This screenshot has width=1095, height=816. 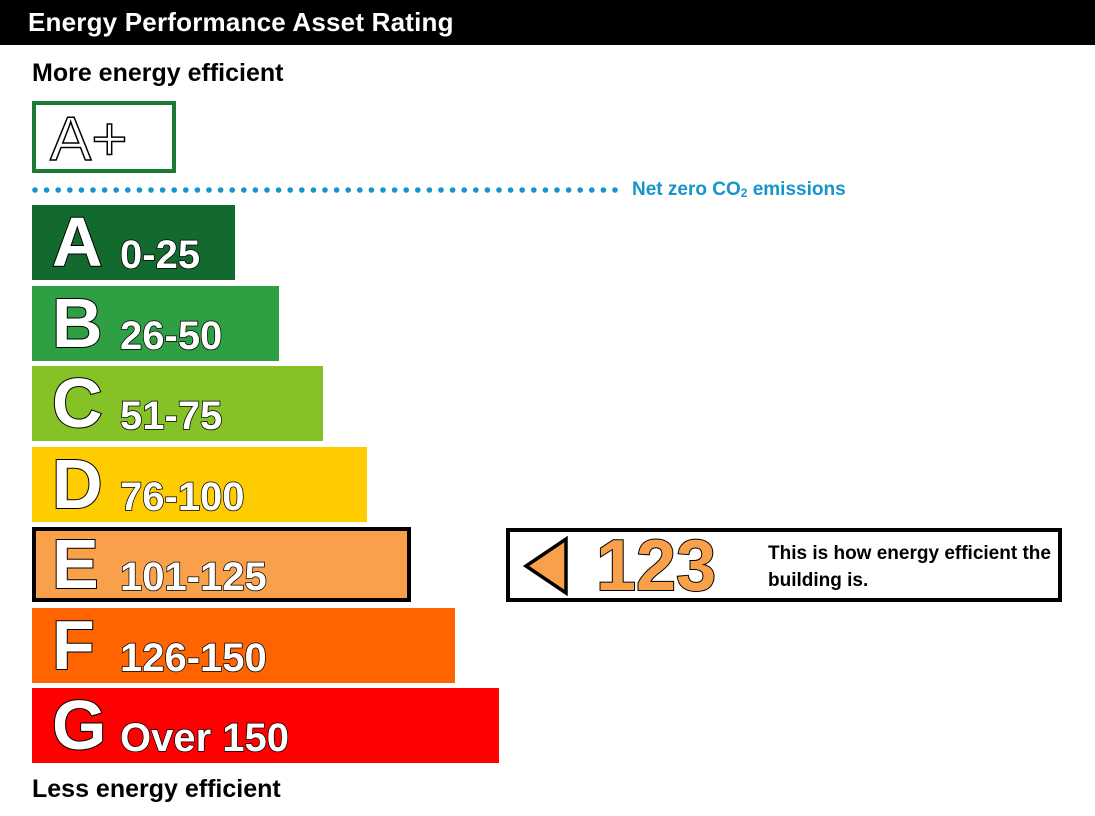 What do you see at coordinates (241, 22) in the screenshot?
I see `page-title: Energy Performance Asset Rating` at bounding box center [241, 22].